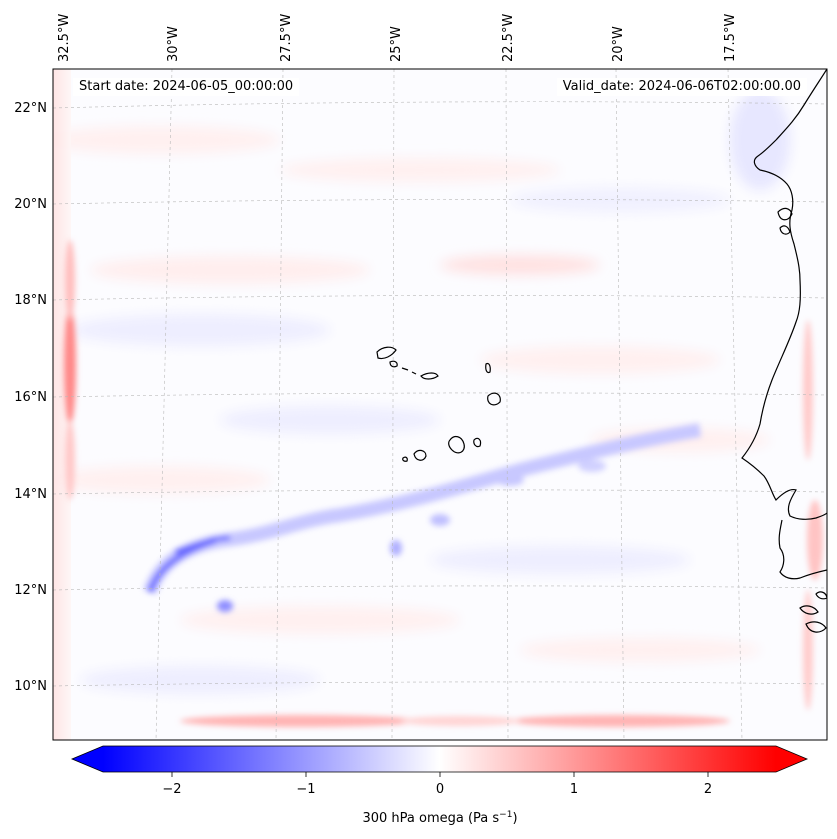  Describe the element at coordinates (30, 204) in the screenshot. I see `lat-label: 20°N` at that location.